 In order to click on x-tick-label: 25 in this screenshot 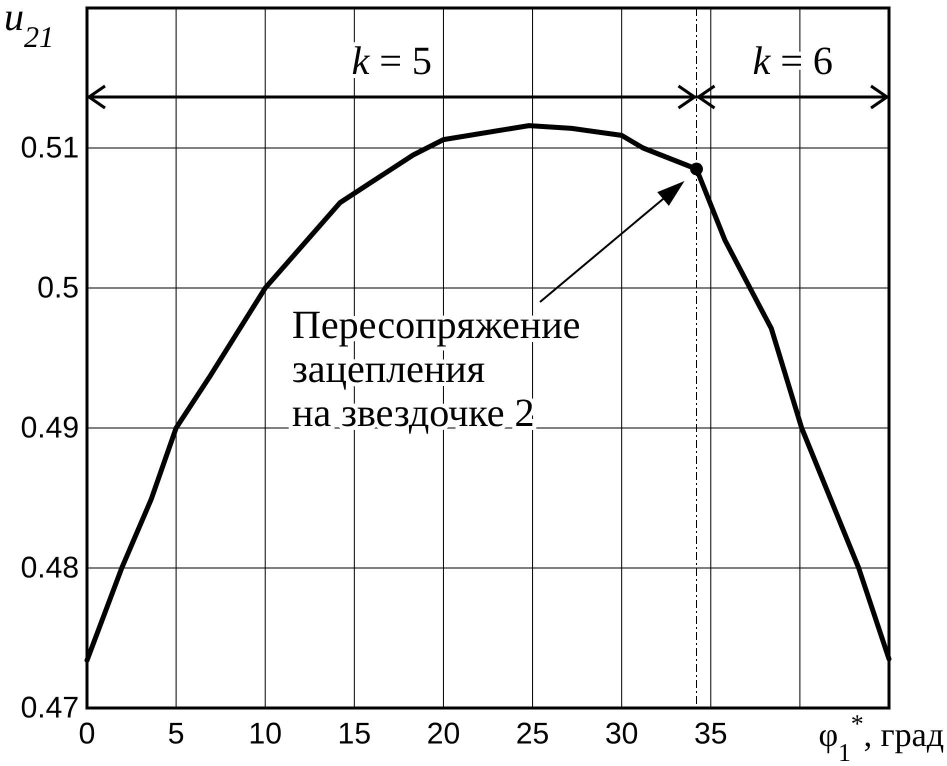, I will do `click(533, 733)`.